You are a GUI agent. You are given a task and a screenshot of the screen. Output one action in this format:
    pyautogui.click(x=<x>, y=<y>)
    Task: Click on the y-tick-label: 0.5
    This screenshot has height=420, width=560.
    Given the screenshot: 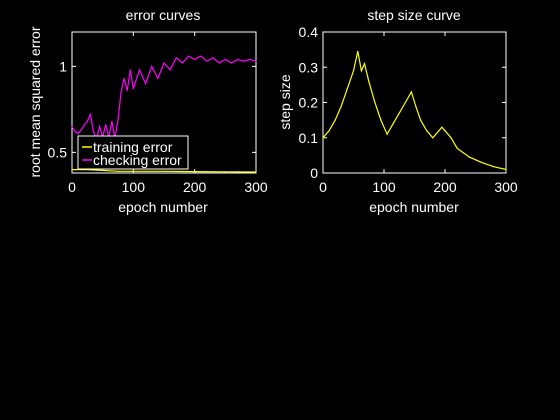 What is the action you would take?
    pyautogui.click(x=58, y=152)
    